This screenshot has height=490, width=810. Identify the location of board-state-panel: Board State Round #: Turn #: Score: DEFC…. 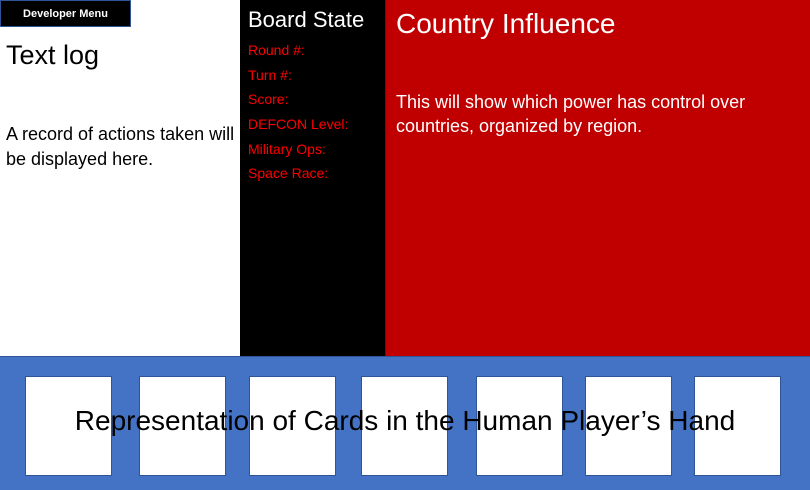
(312, 178).